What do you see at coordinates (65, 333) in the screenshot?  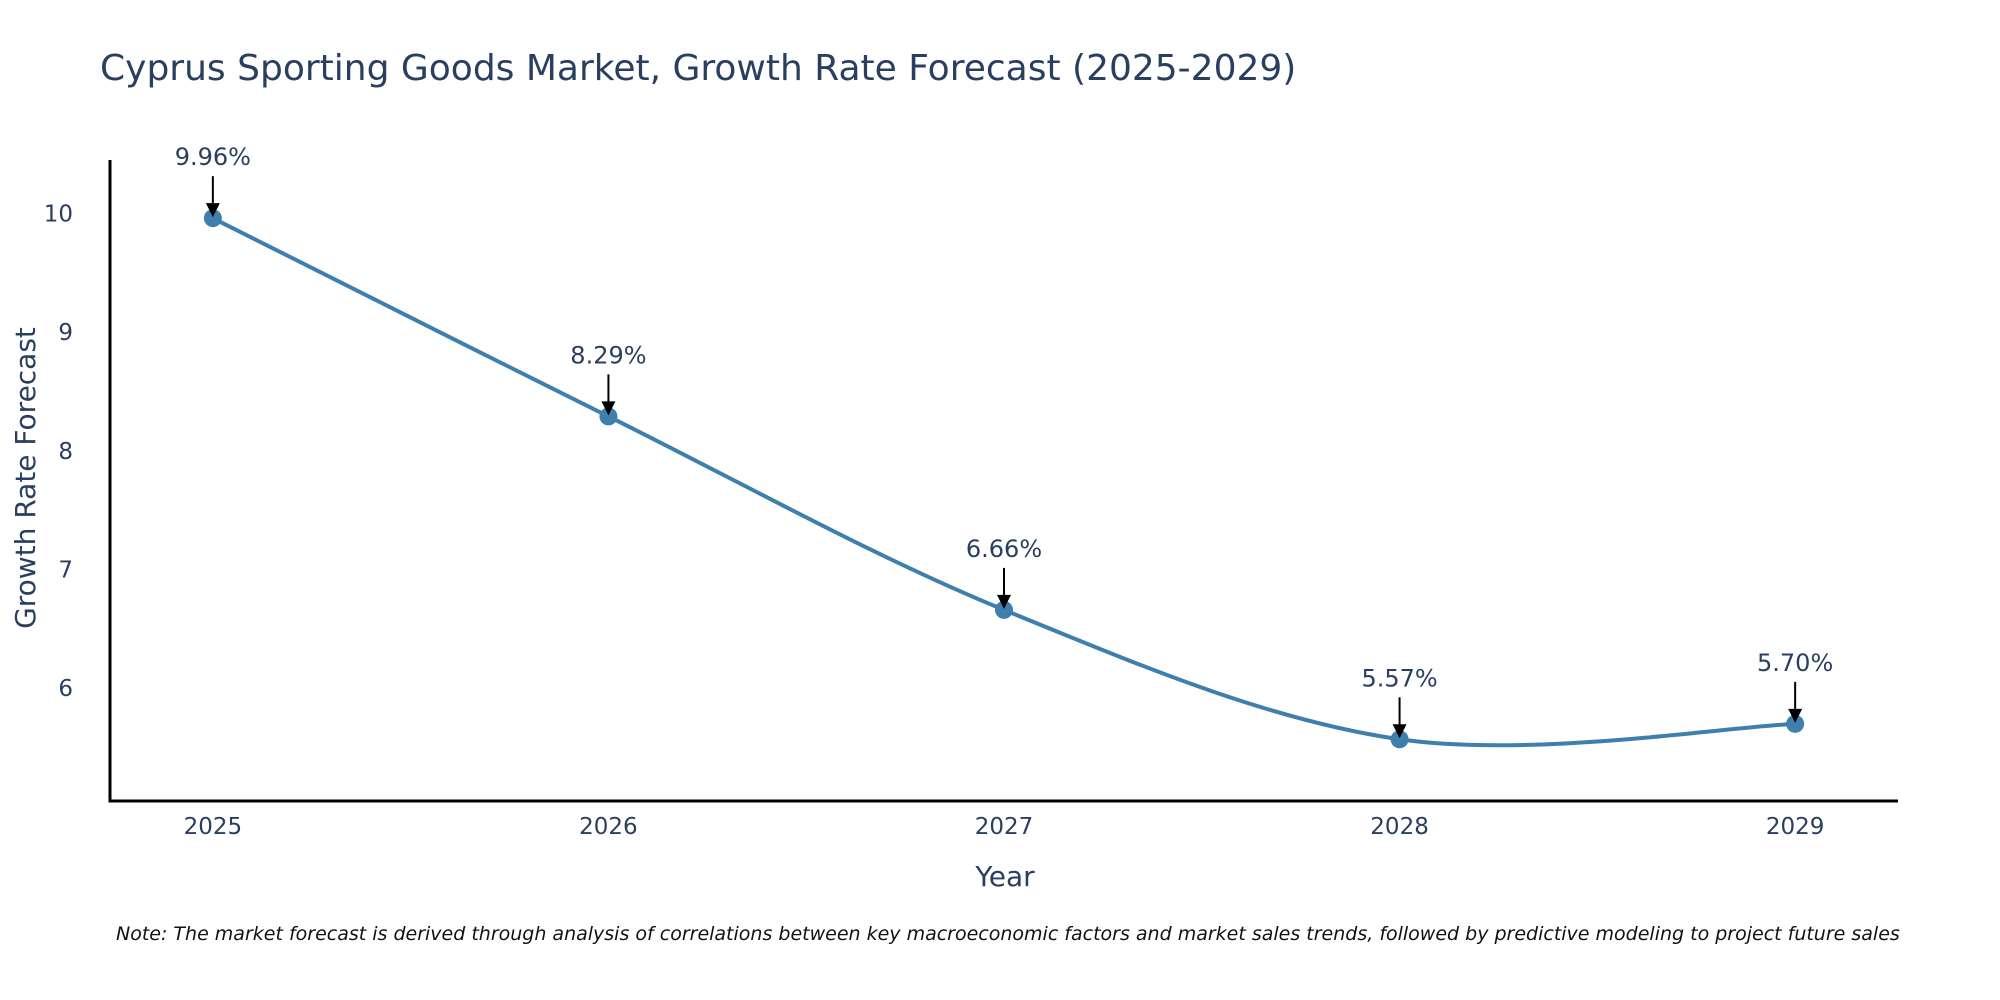 I see `y-tick-label: 9` at bounding box center [65, 333].